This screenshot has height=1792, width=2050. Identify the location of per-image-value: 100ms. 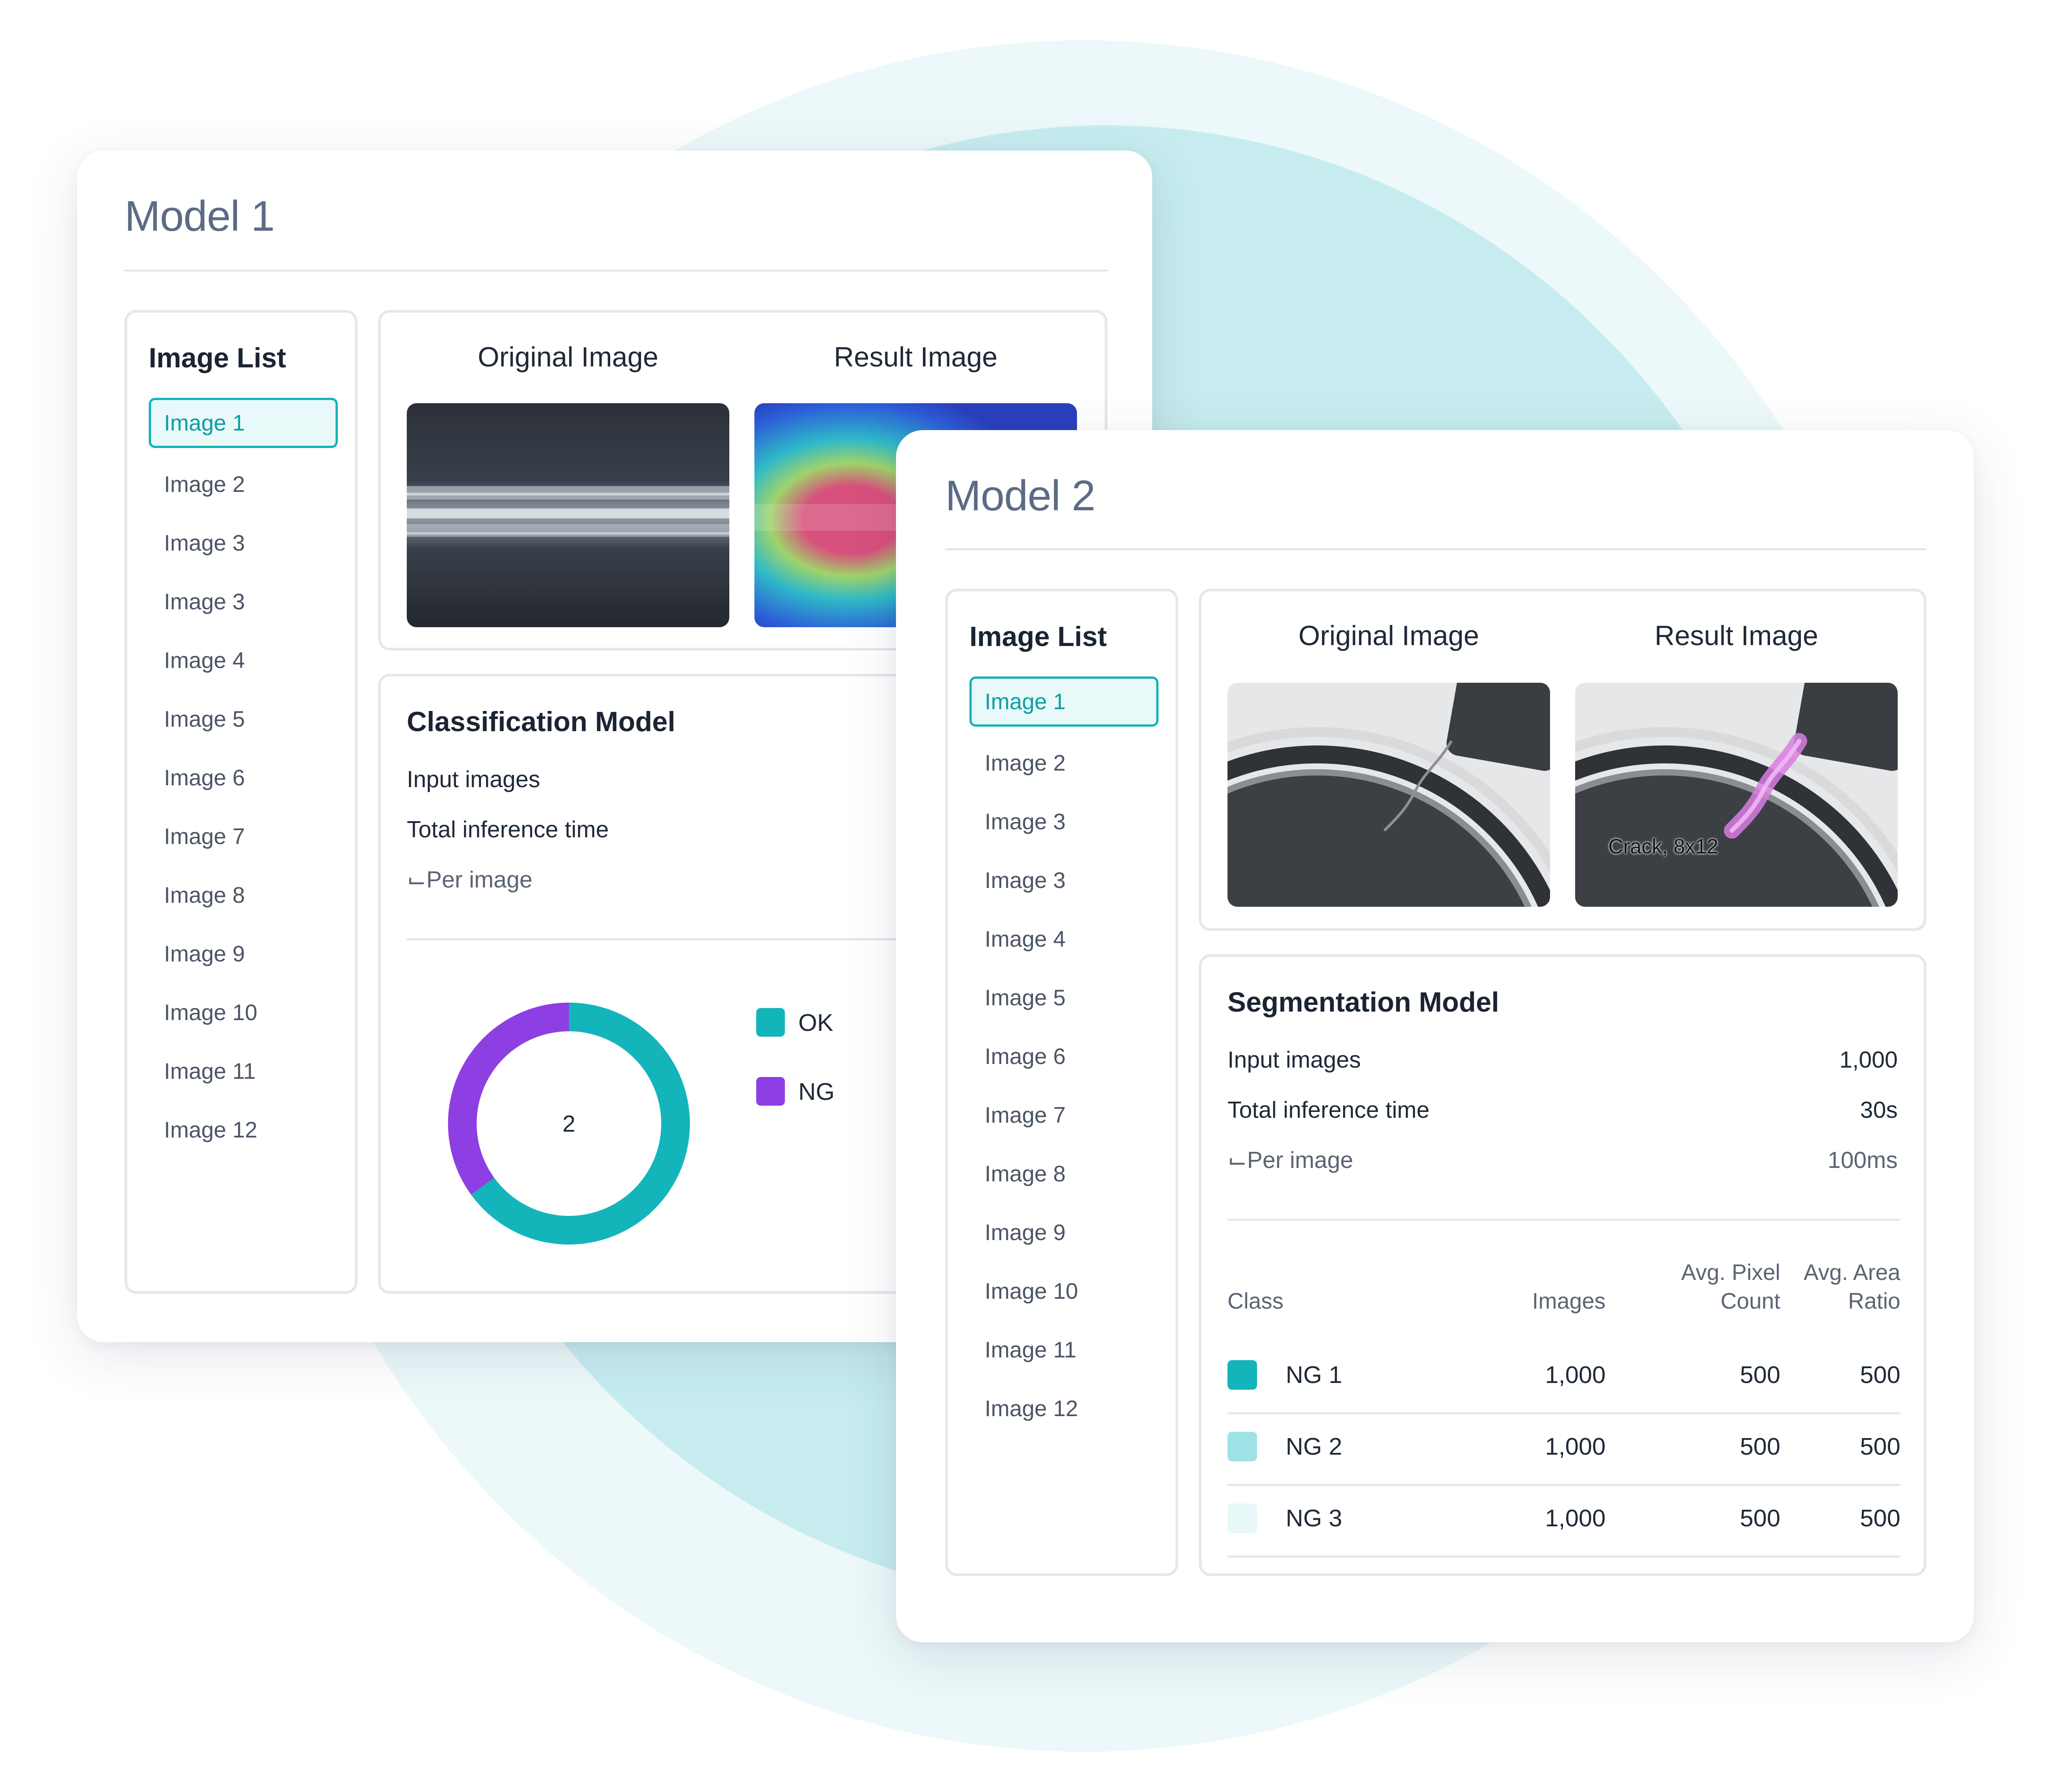
(1863, 1160).